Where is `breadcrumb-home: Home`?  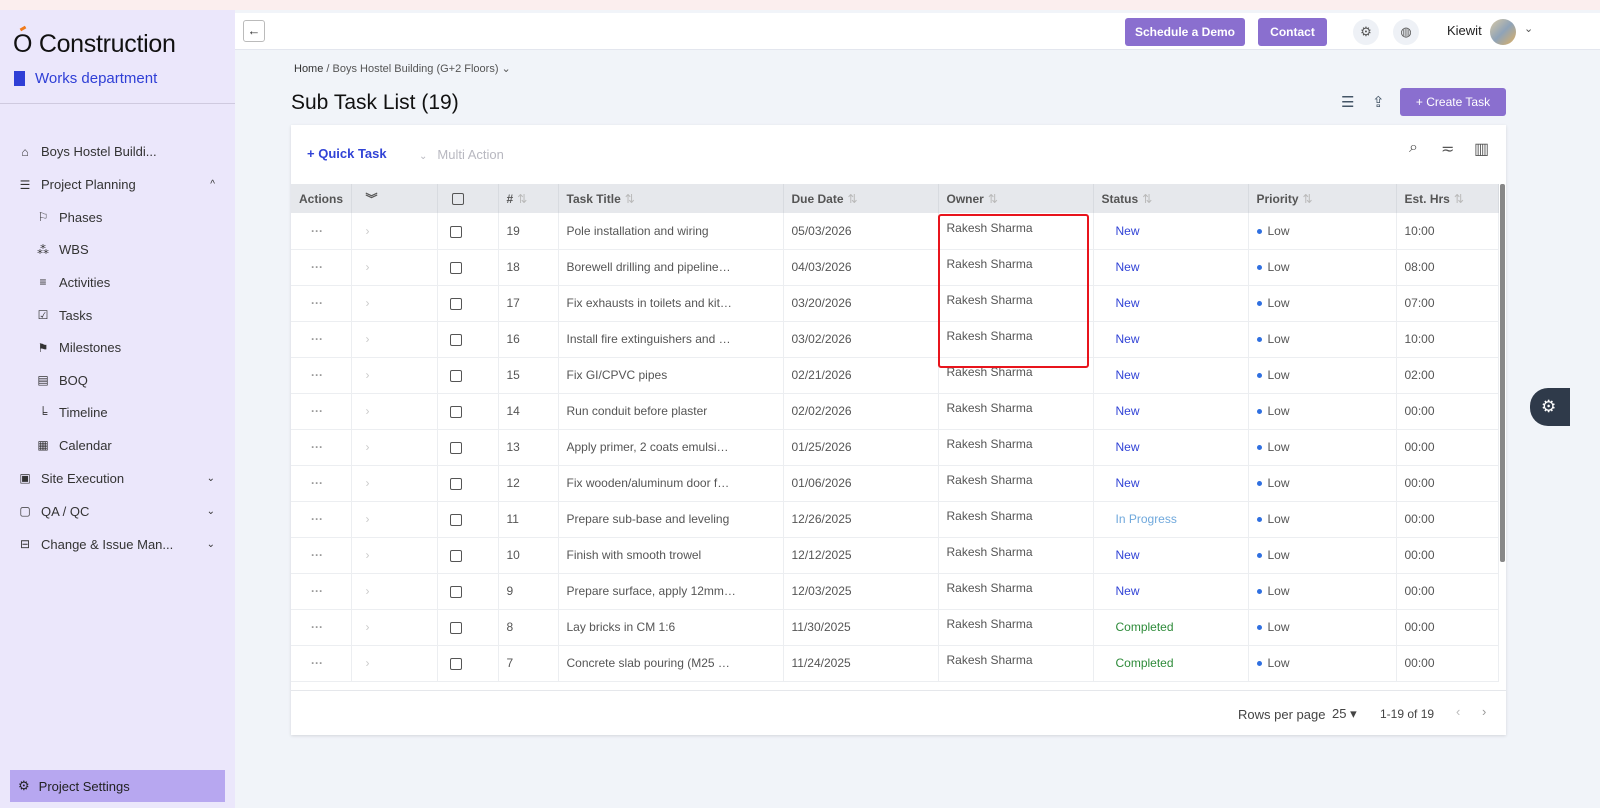 breadcrumb-home: Home is located at coordinates (309, 69).